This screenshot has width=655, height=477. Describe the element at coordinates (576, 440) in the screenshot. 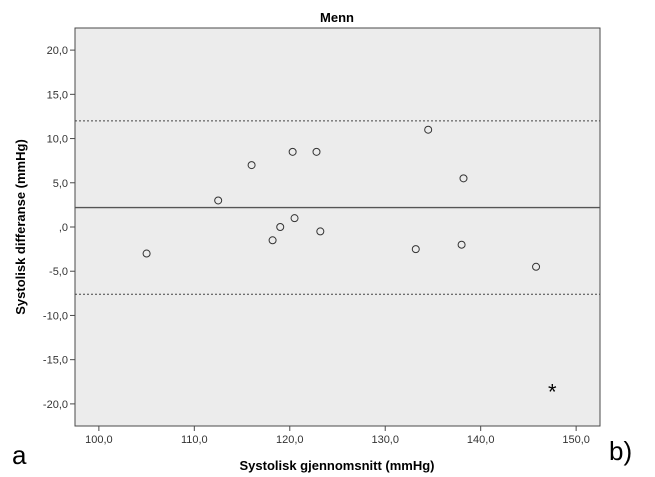

I see `x-tick-label: 150,0` at that location.